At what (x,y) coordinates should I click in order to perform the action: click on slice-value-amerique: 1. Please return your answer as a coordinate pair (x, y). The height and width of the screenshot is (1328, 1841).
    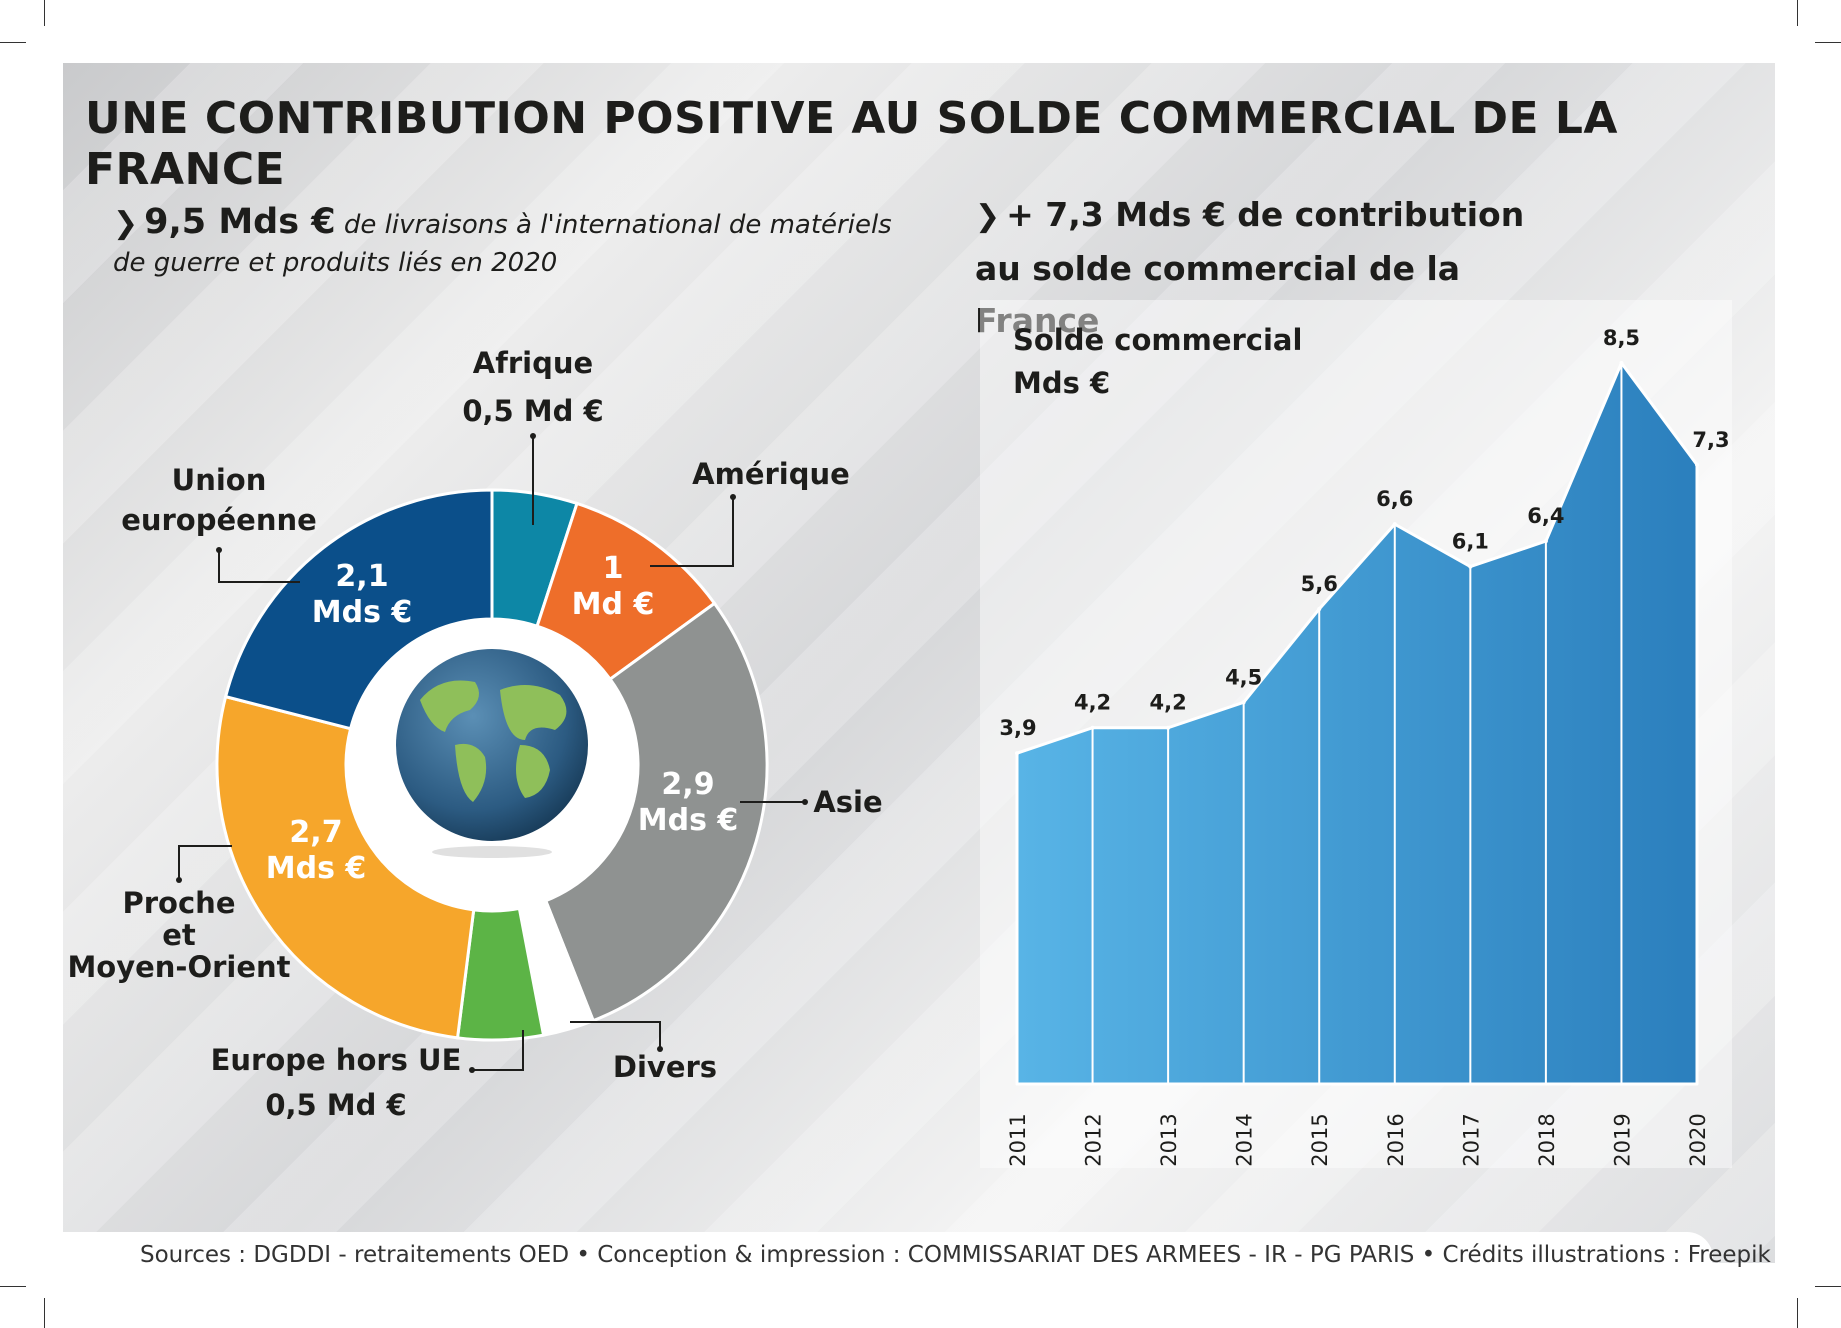
    Looking at the image, I should click on (613, 568).